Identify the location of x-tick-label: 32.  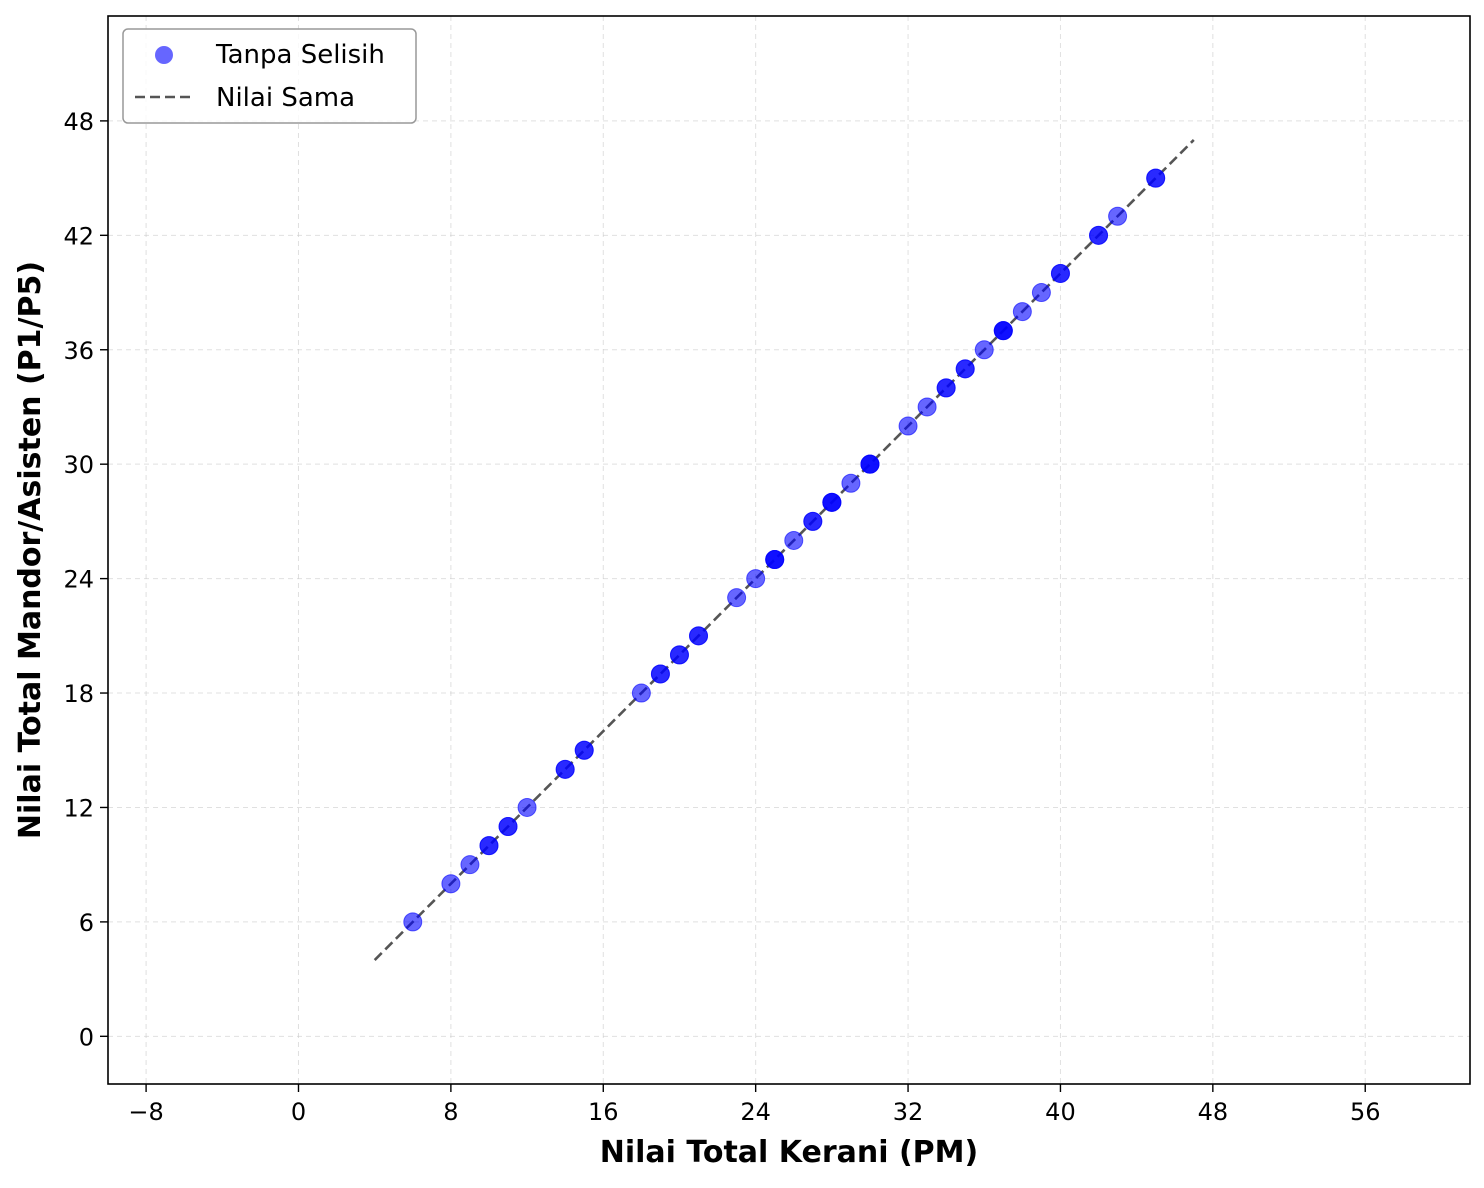
(908, 1112).